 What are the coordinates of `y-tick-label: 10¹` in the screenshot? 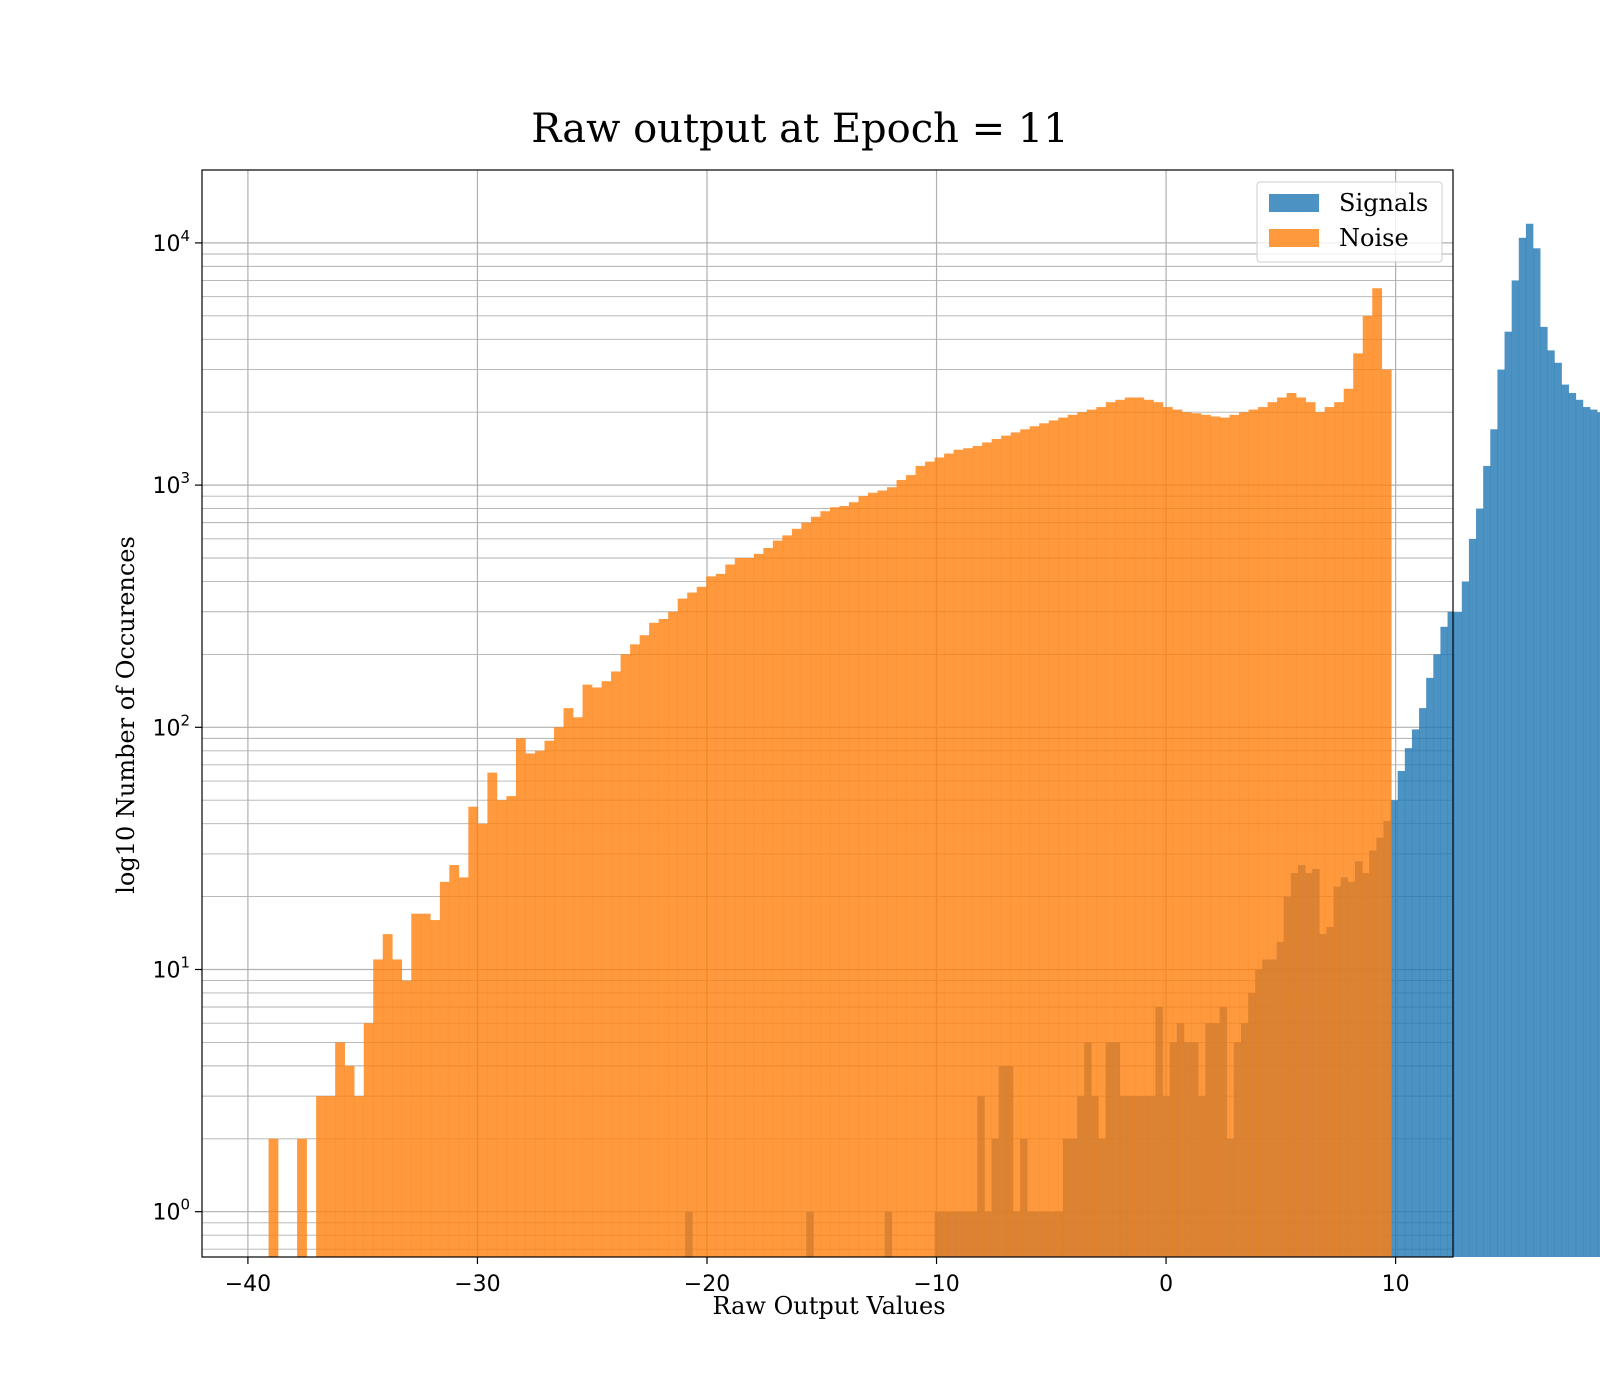 It's located at (171, 968).